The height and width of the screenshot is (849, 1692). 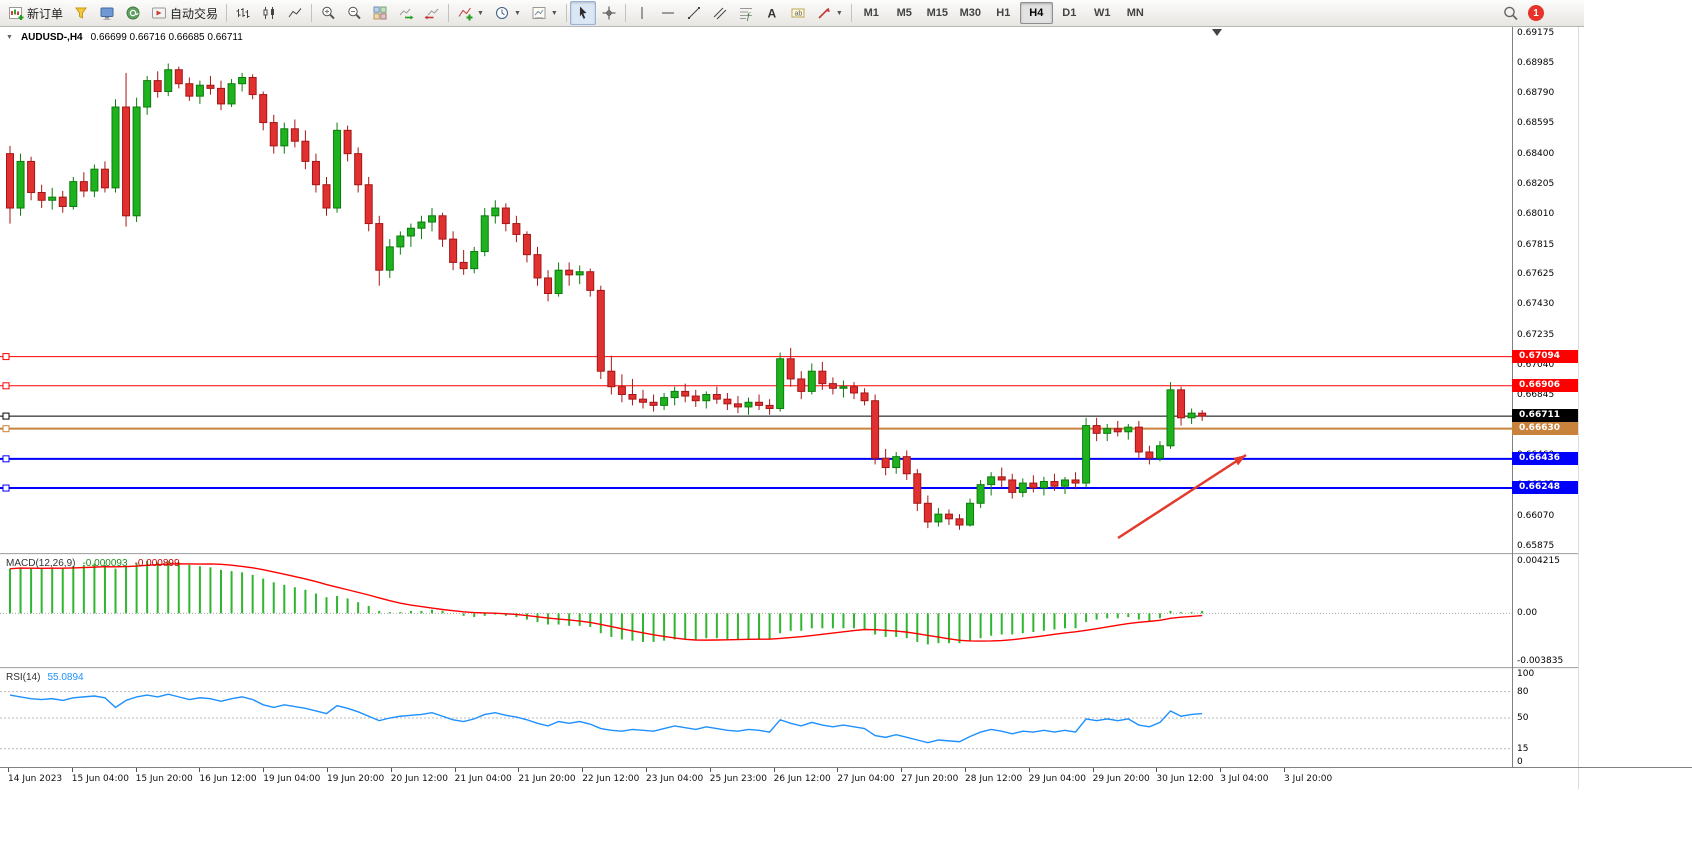 What do you see at coordinates (756, 611) in the screenshot?
I see `macd-panel` at bounding box center [756, 611].